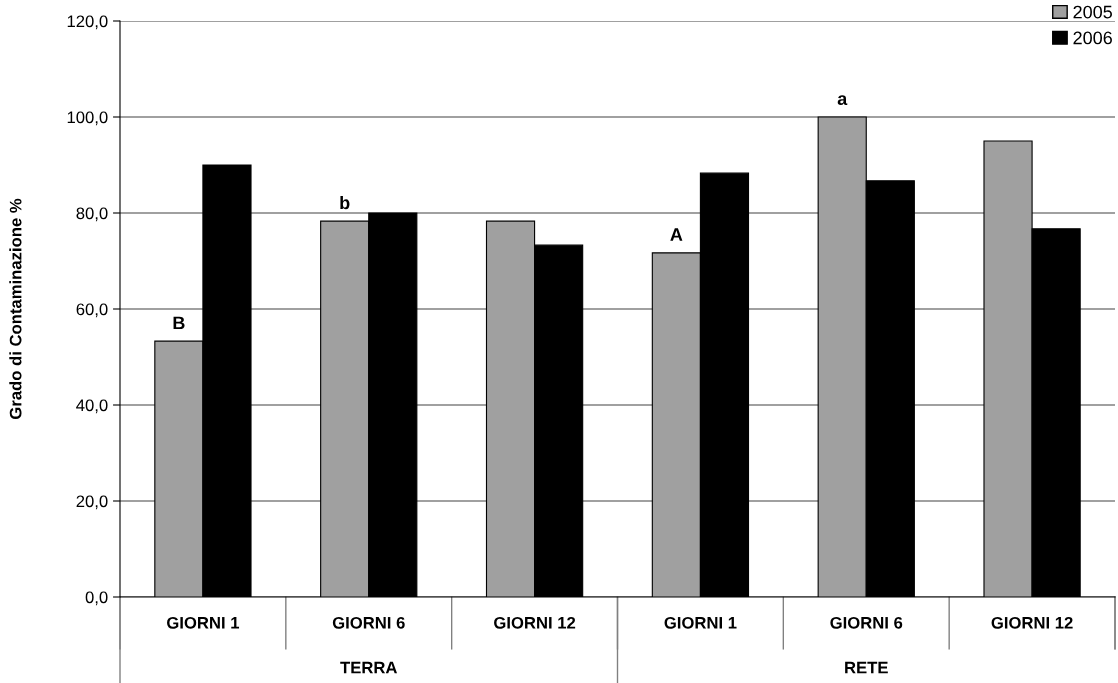 This screenshot has width=1118, height=683. What do you see at coordinates (92, 406) in the screenshot?
I see `y-tick-label: 40,0` at bounding box center [92, 406].